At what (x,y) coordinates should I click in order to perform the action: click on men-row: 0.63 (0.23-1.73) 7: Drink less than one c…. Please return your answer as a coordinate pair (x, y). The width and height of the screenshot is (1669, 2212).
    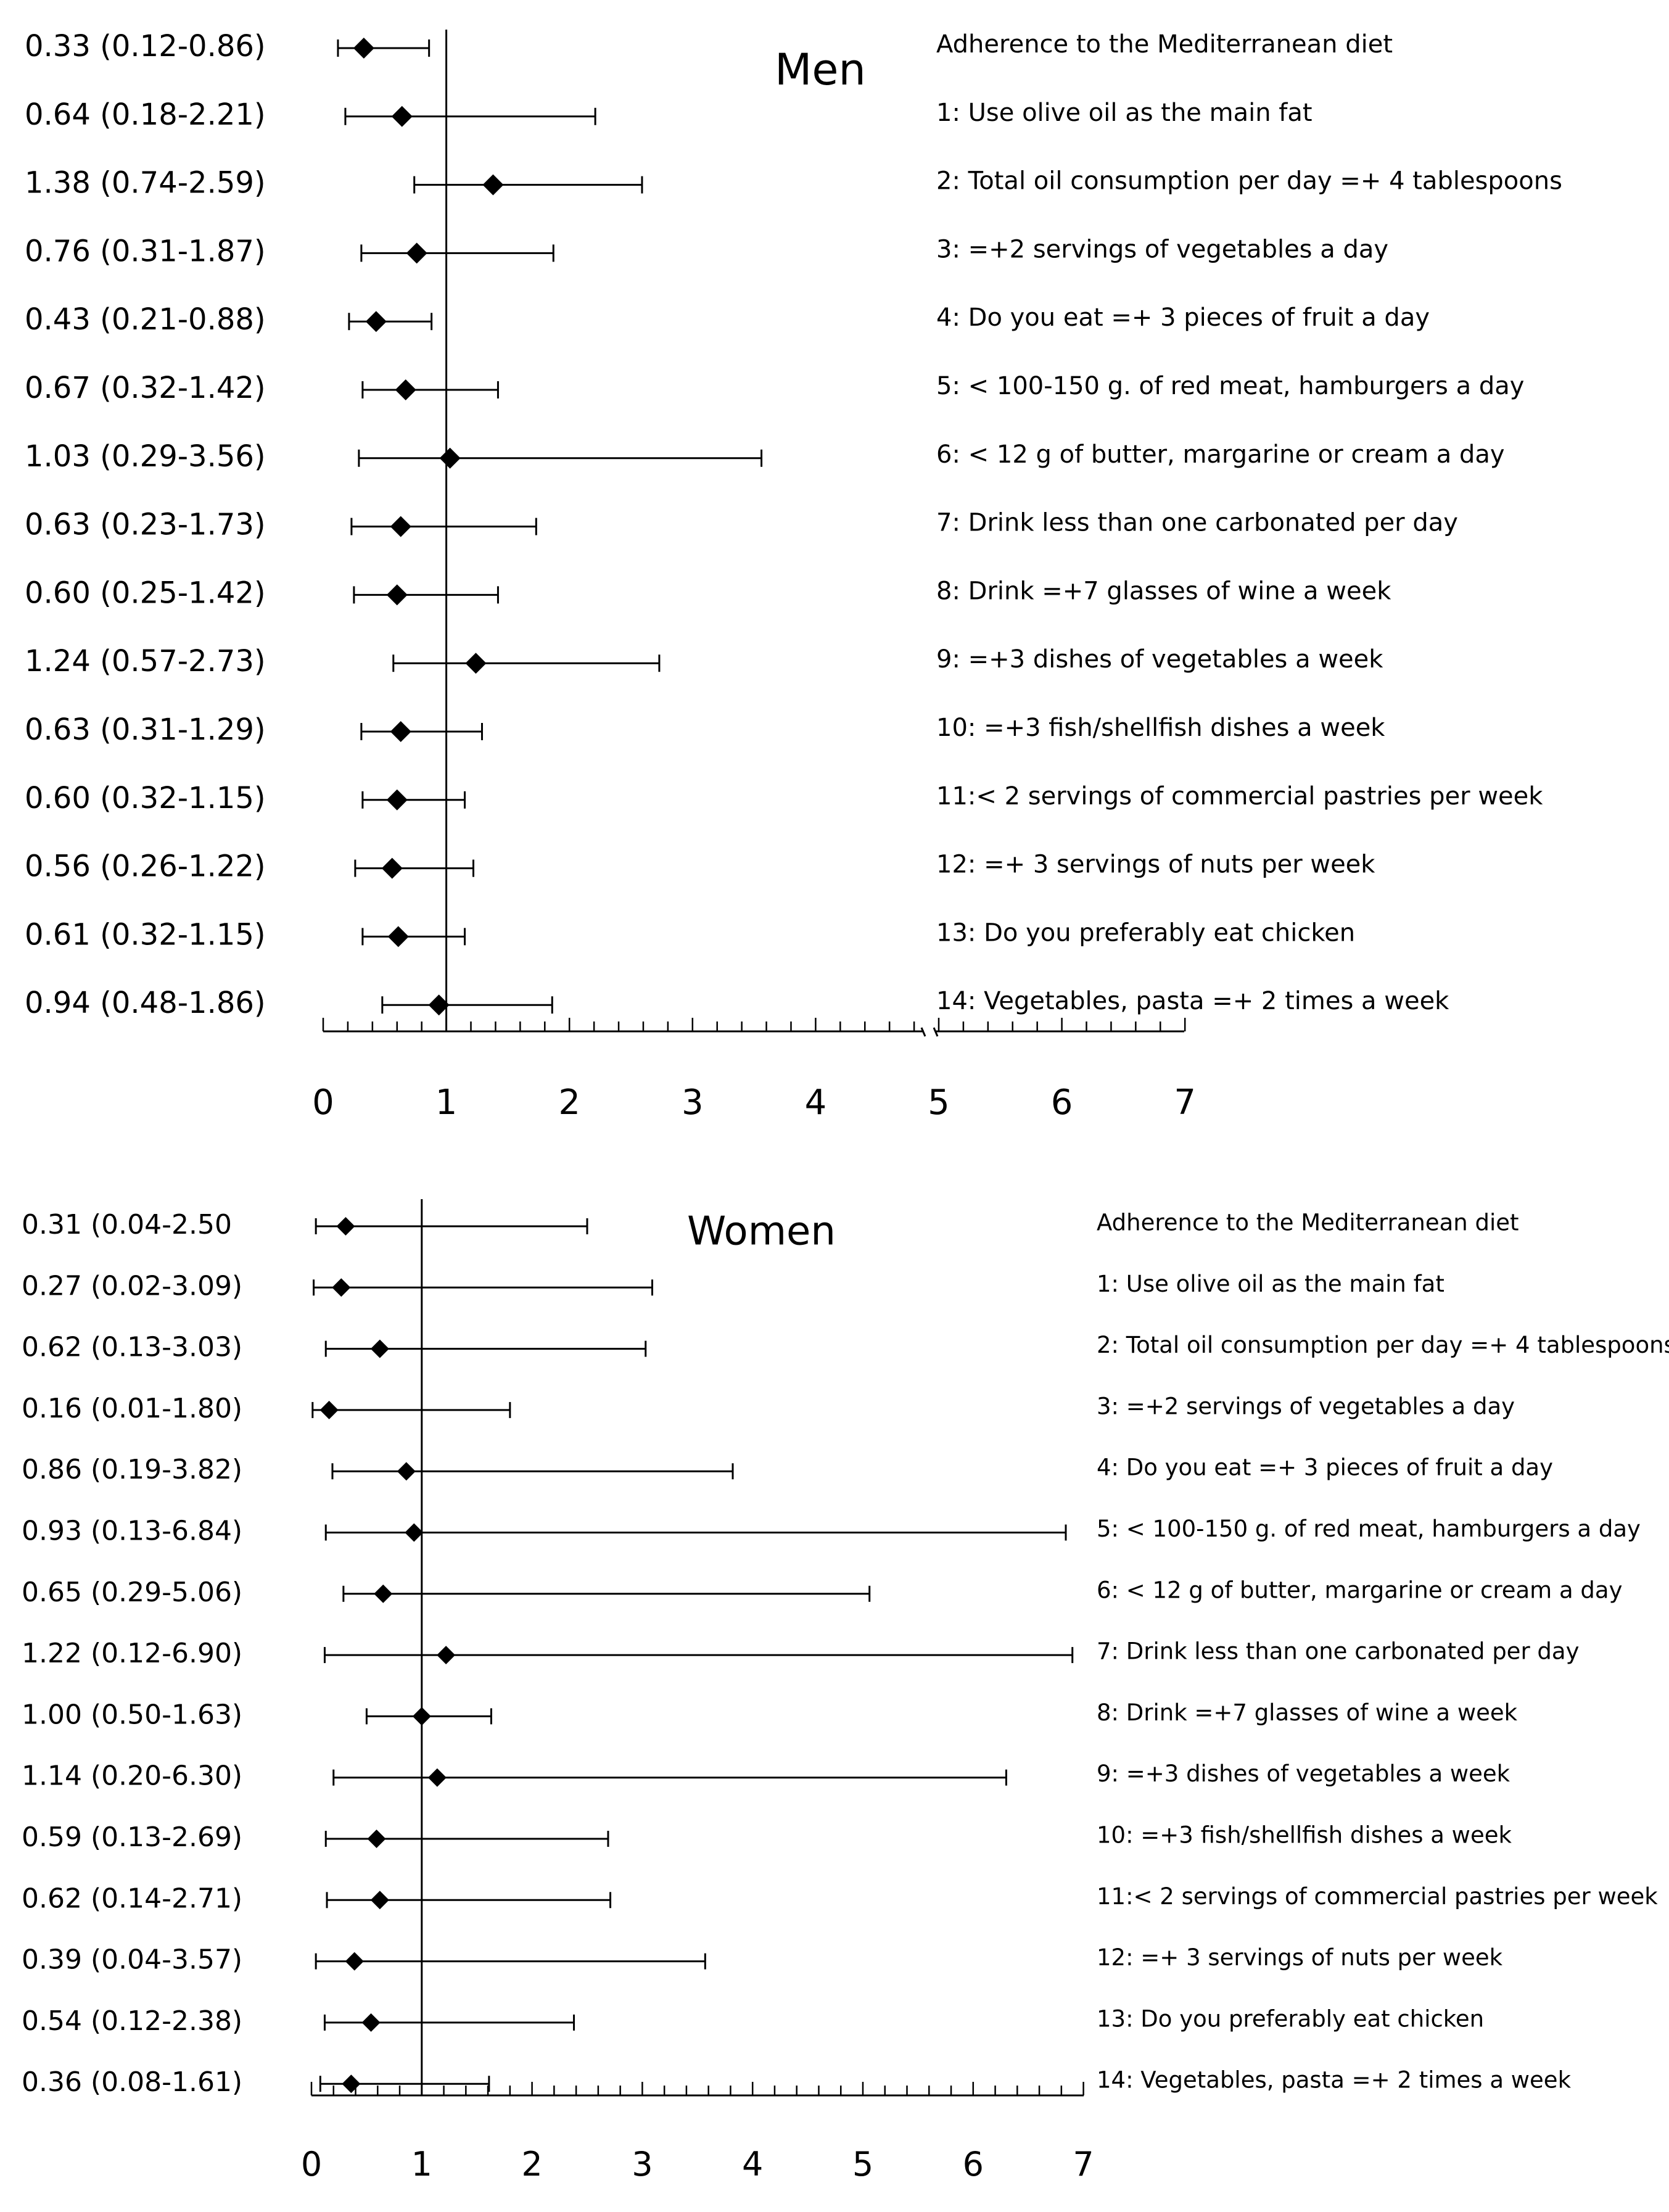
    Looking at the image, I should click on (742, 525).